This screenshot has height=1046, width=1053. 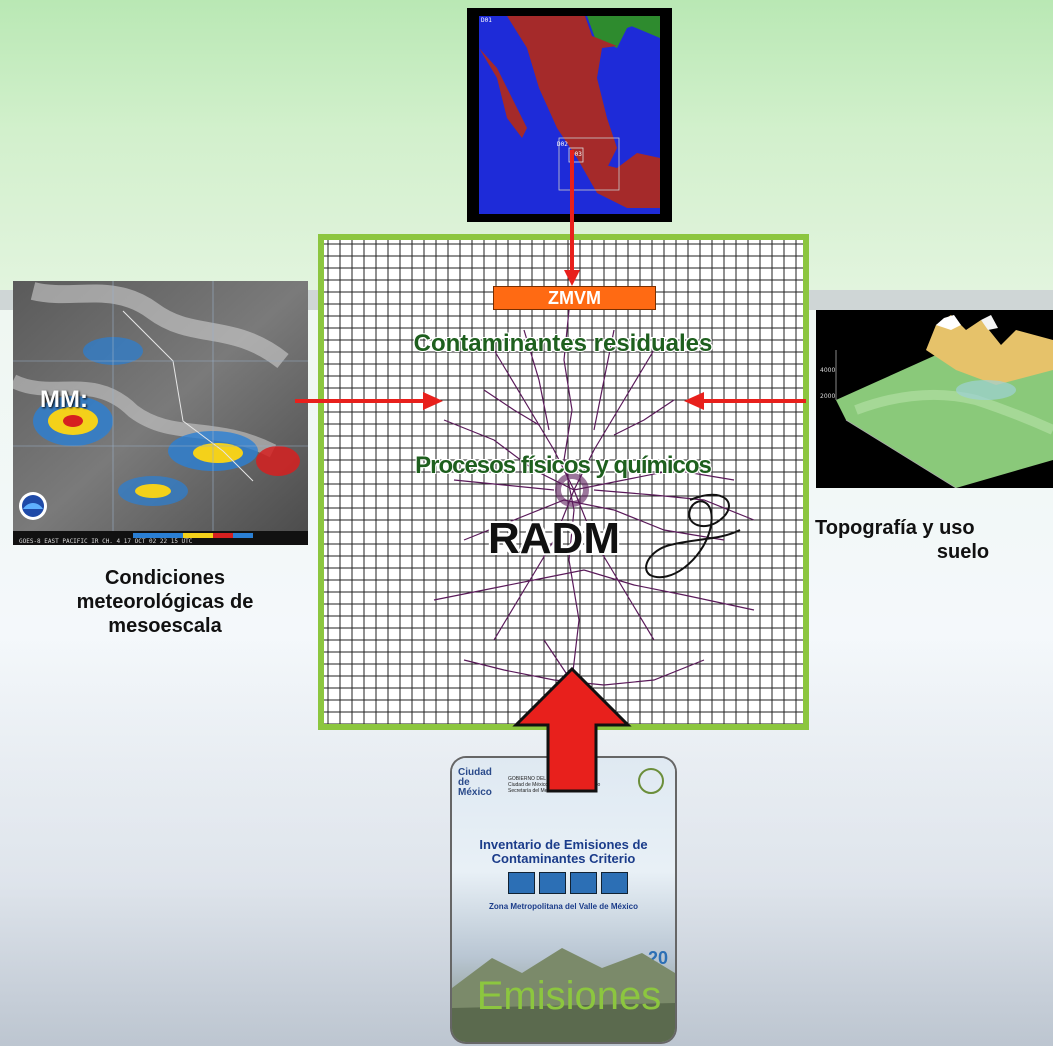 I want to click on map-tag-d01: D01, so click(x=486, y=20).